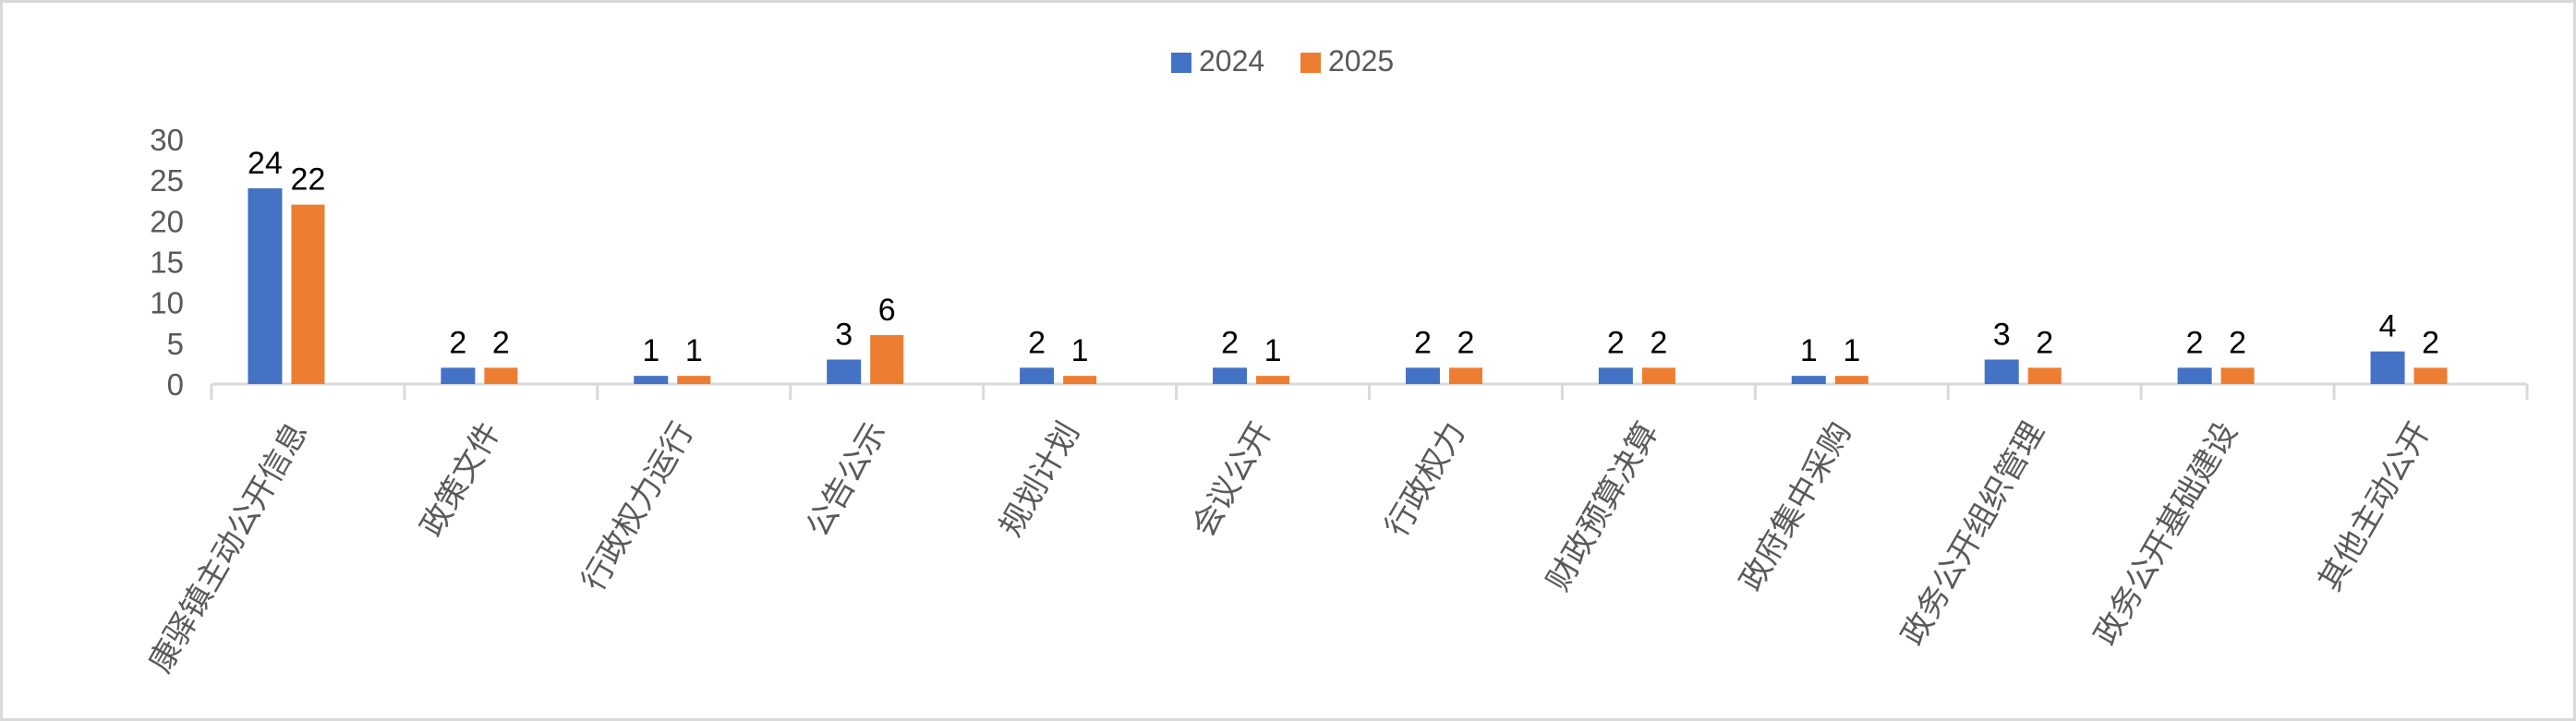 This screenshot has width=2576, height=721. What do you see at coordinates (167, 303) in the screenshot?
I see `y-tick-label: 10` at bounding box center [167, 303].